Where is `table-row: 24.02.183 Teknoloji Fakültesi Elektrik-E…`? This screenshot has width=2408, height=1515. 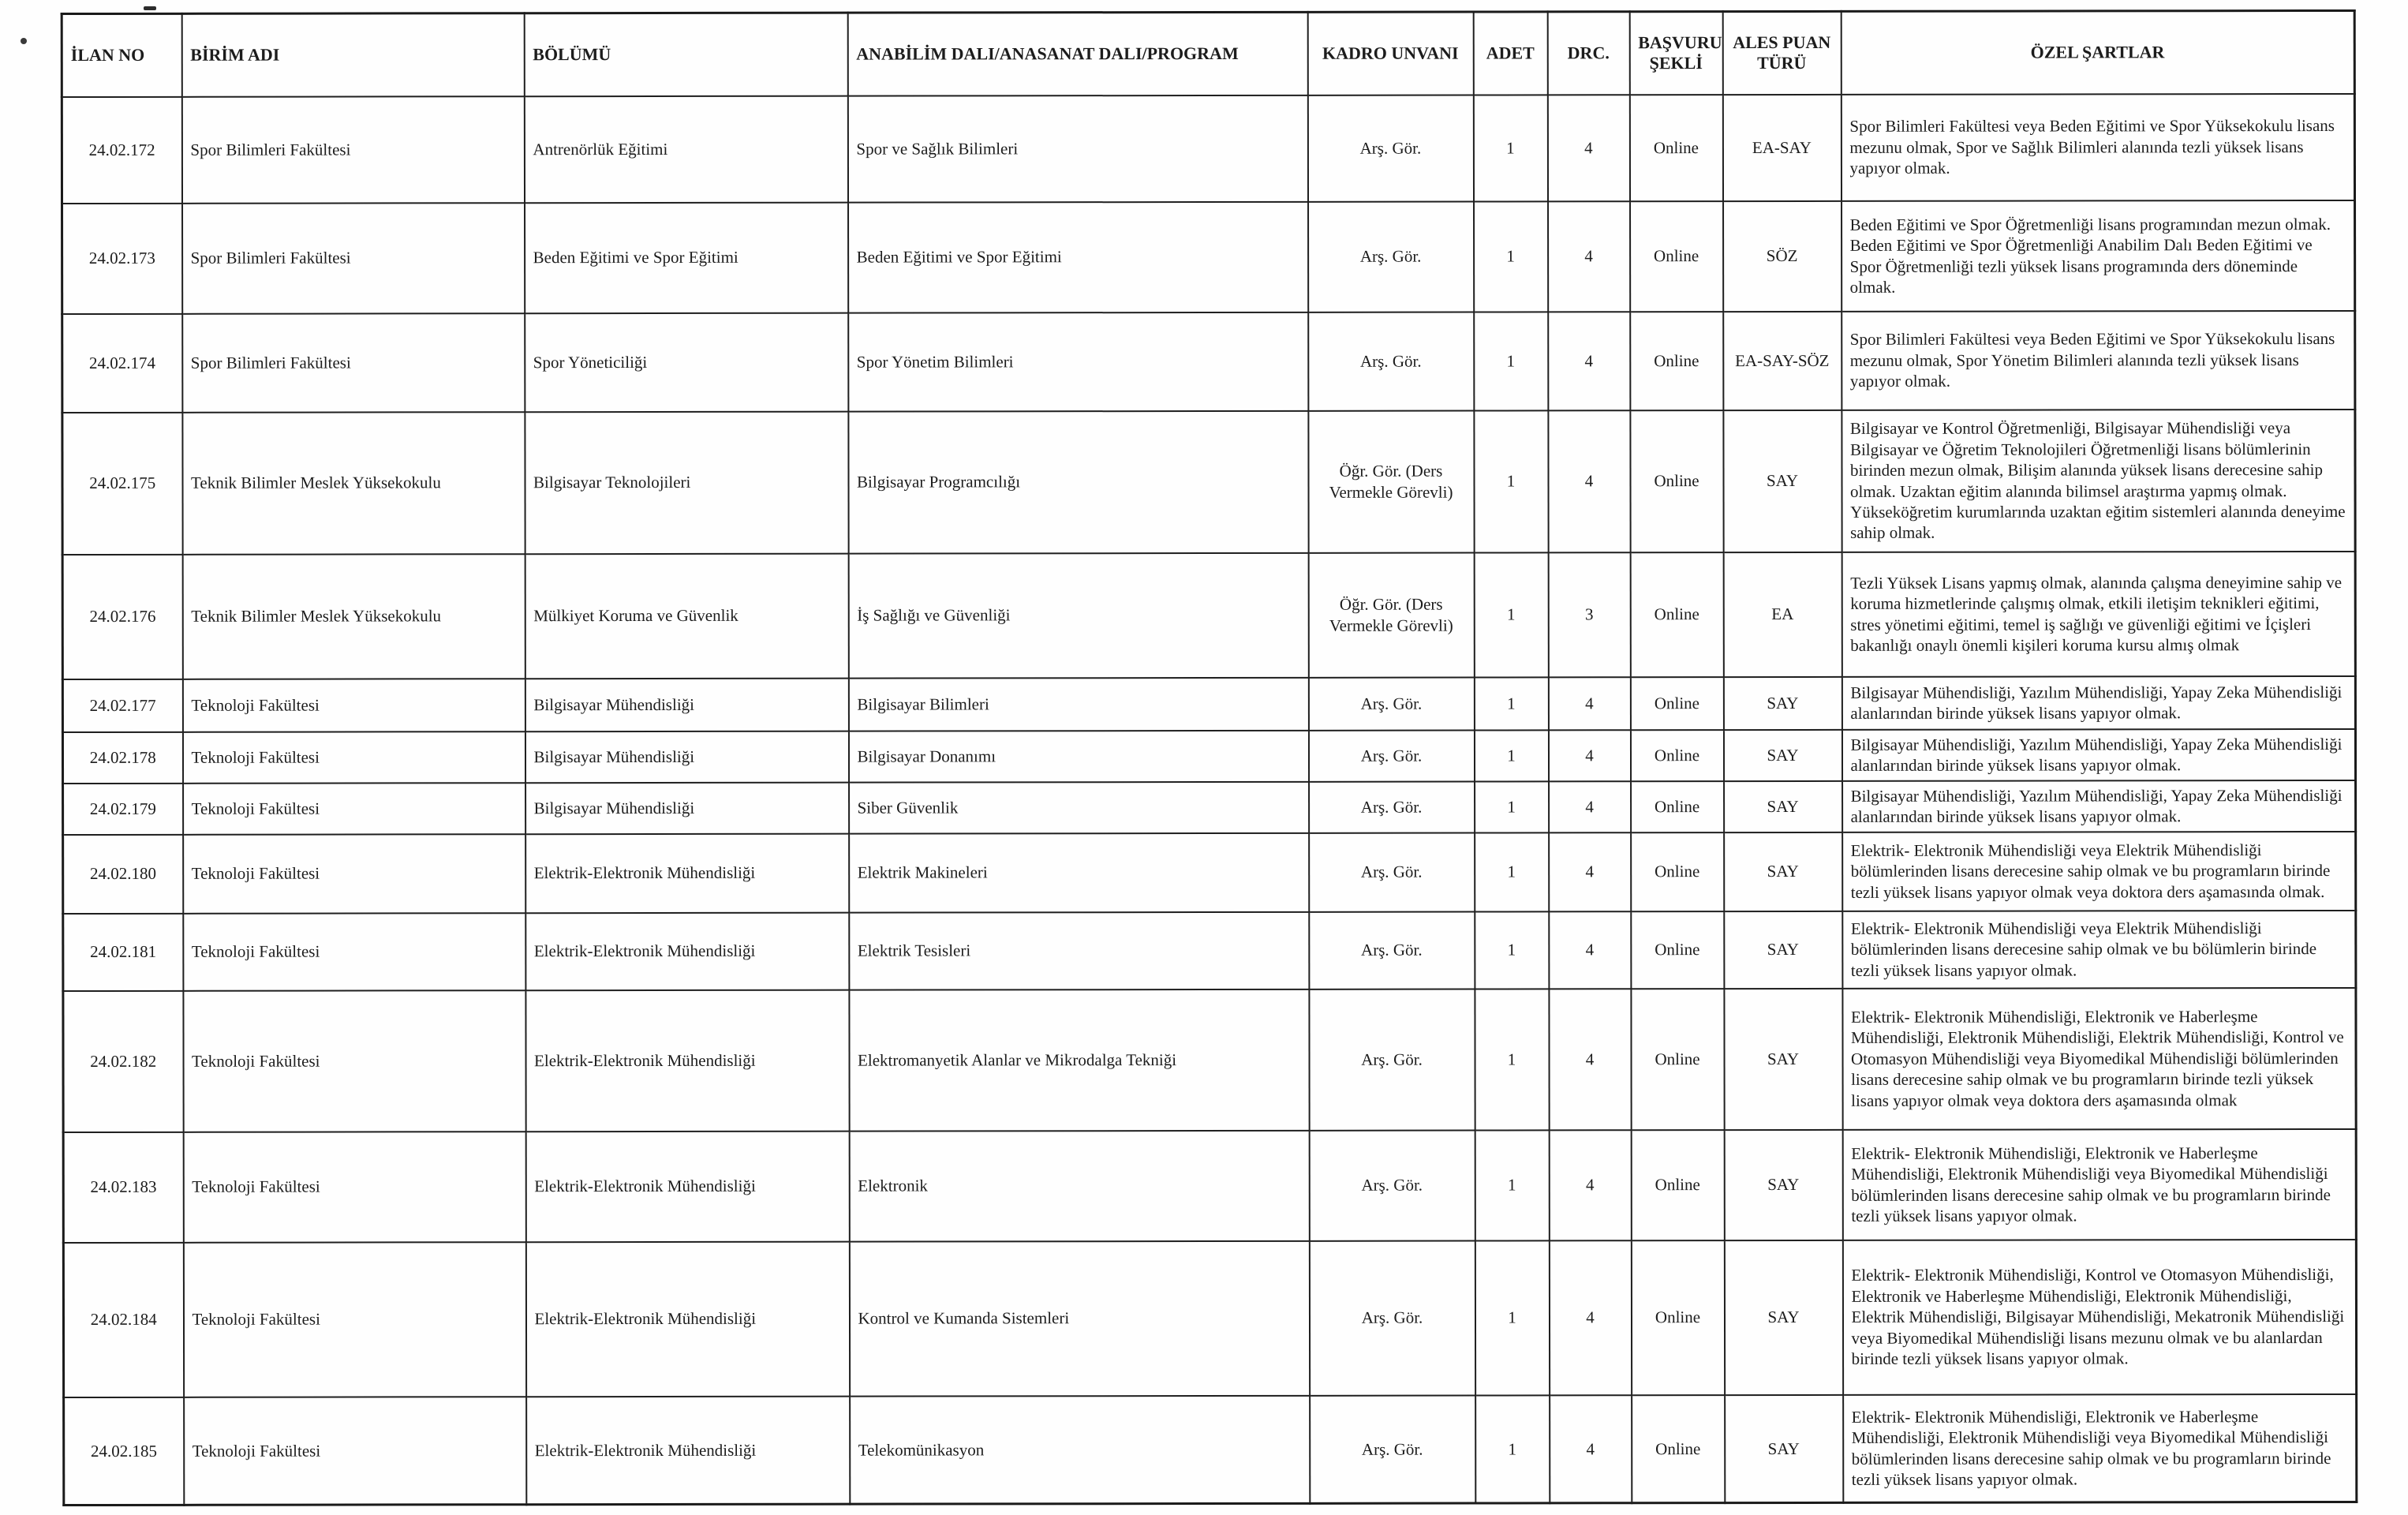
table-row: 24.02.183 Teknoloji Fakültesi Elektrik-E… is located at coordinates (1210, 1185).